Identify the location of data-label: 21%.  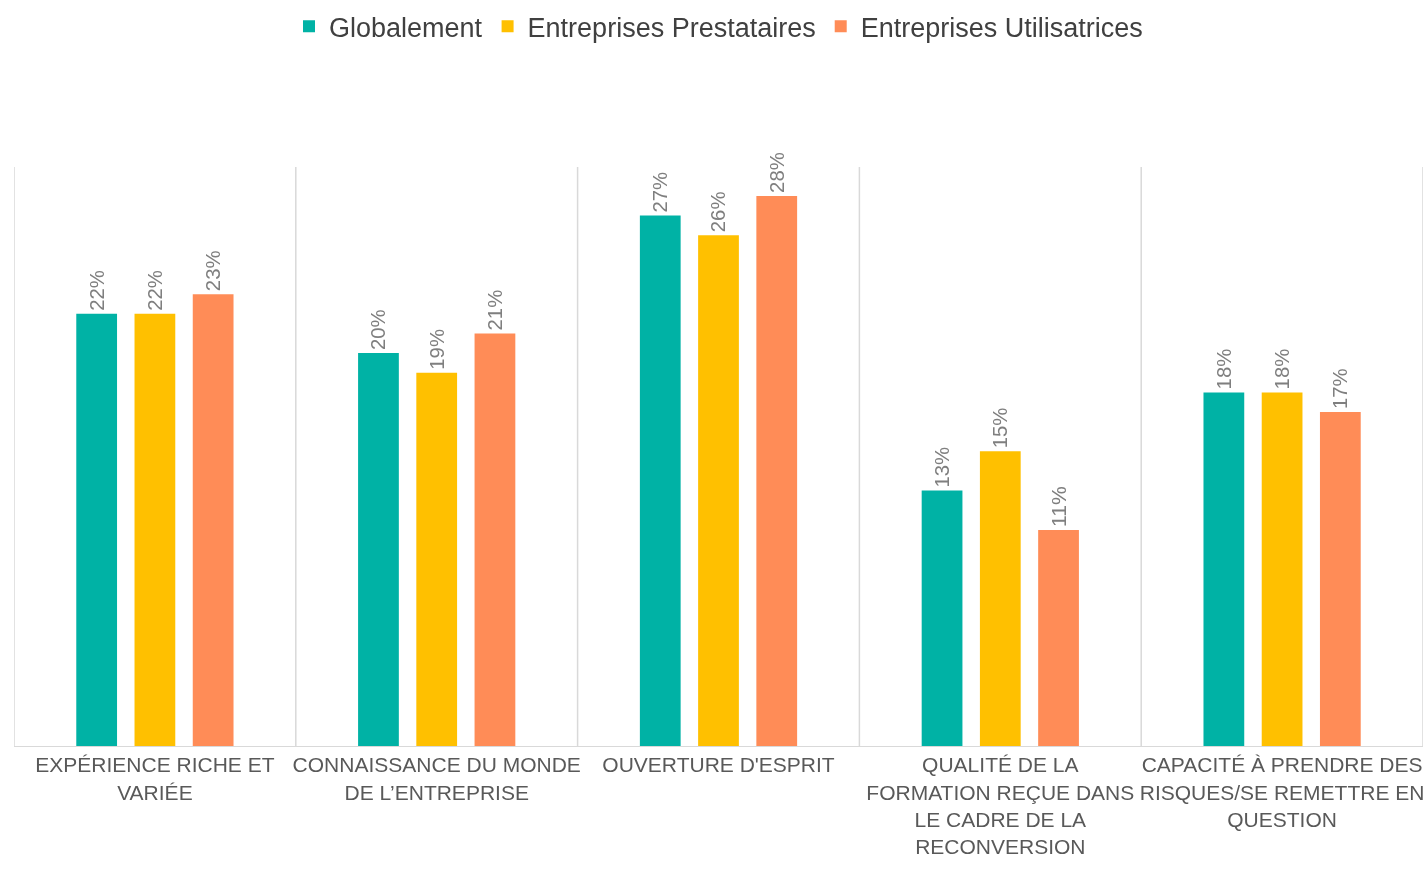
(494, 310).